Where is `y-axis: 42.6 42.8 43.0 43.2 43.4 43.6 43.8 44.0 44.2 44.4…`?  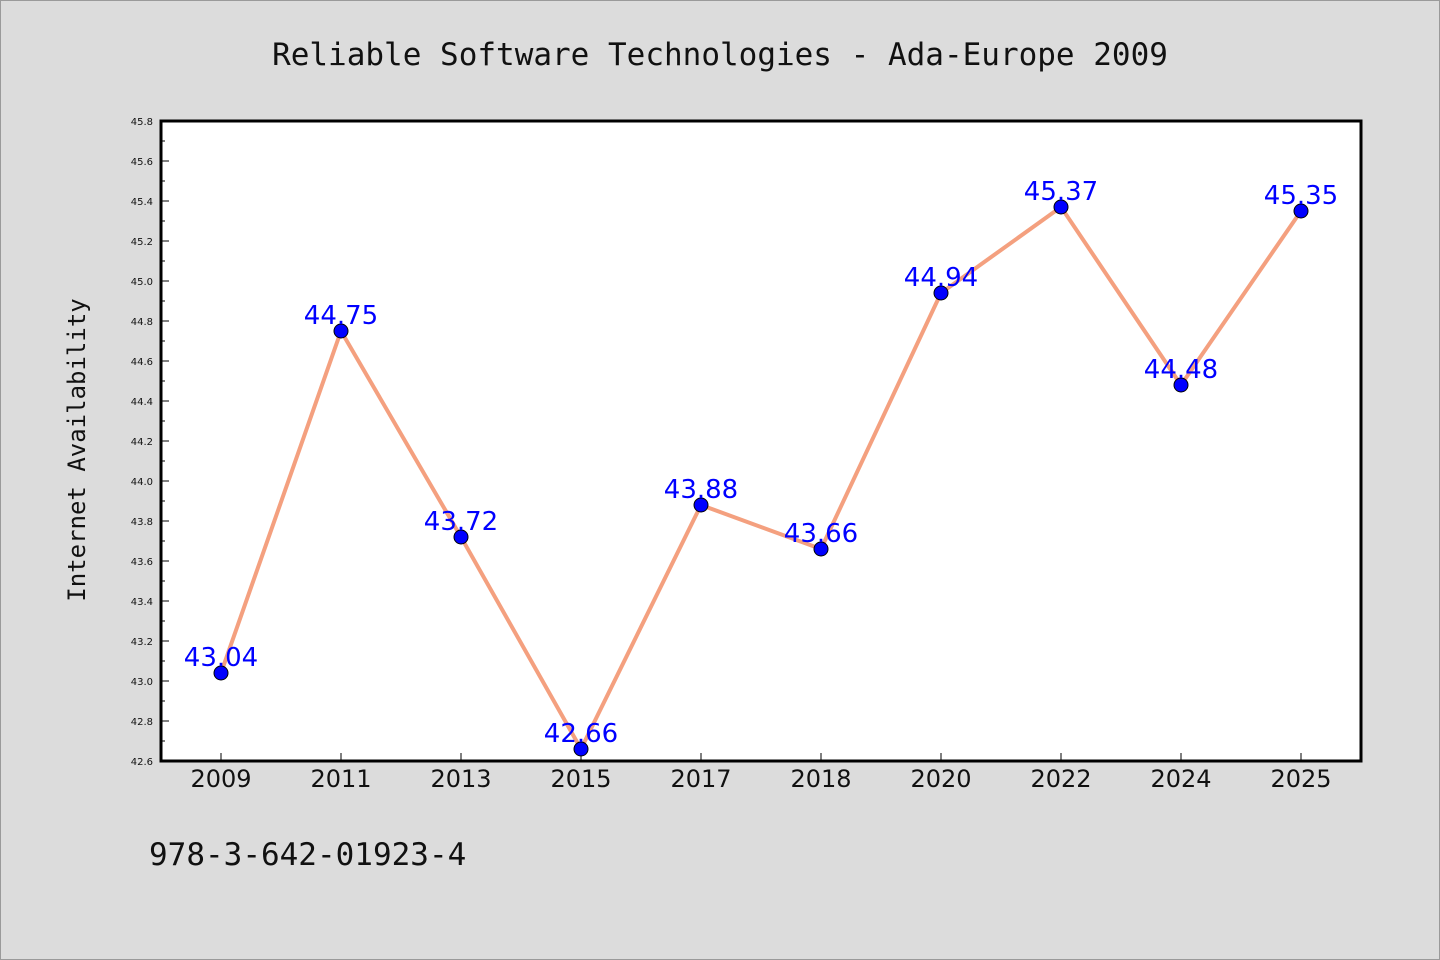
y-axis: 42.6 42.8 43.0 43.2 43.4 43.6 43.8 44.0 44.2 44.4… is located at coordinates (150, 442).